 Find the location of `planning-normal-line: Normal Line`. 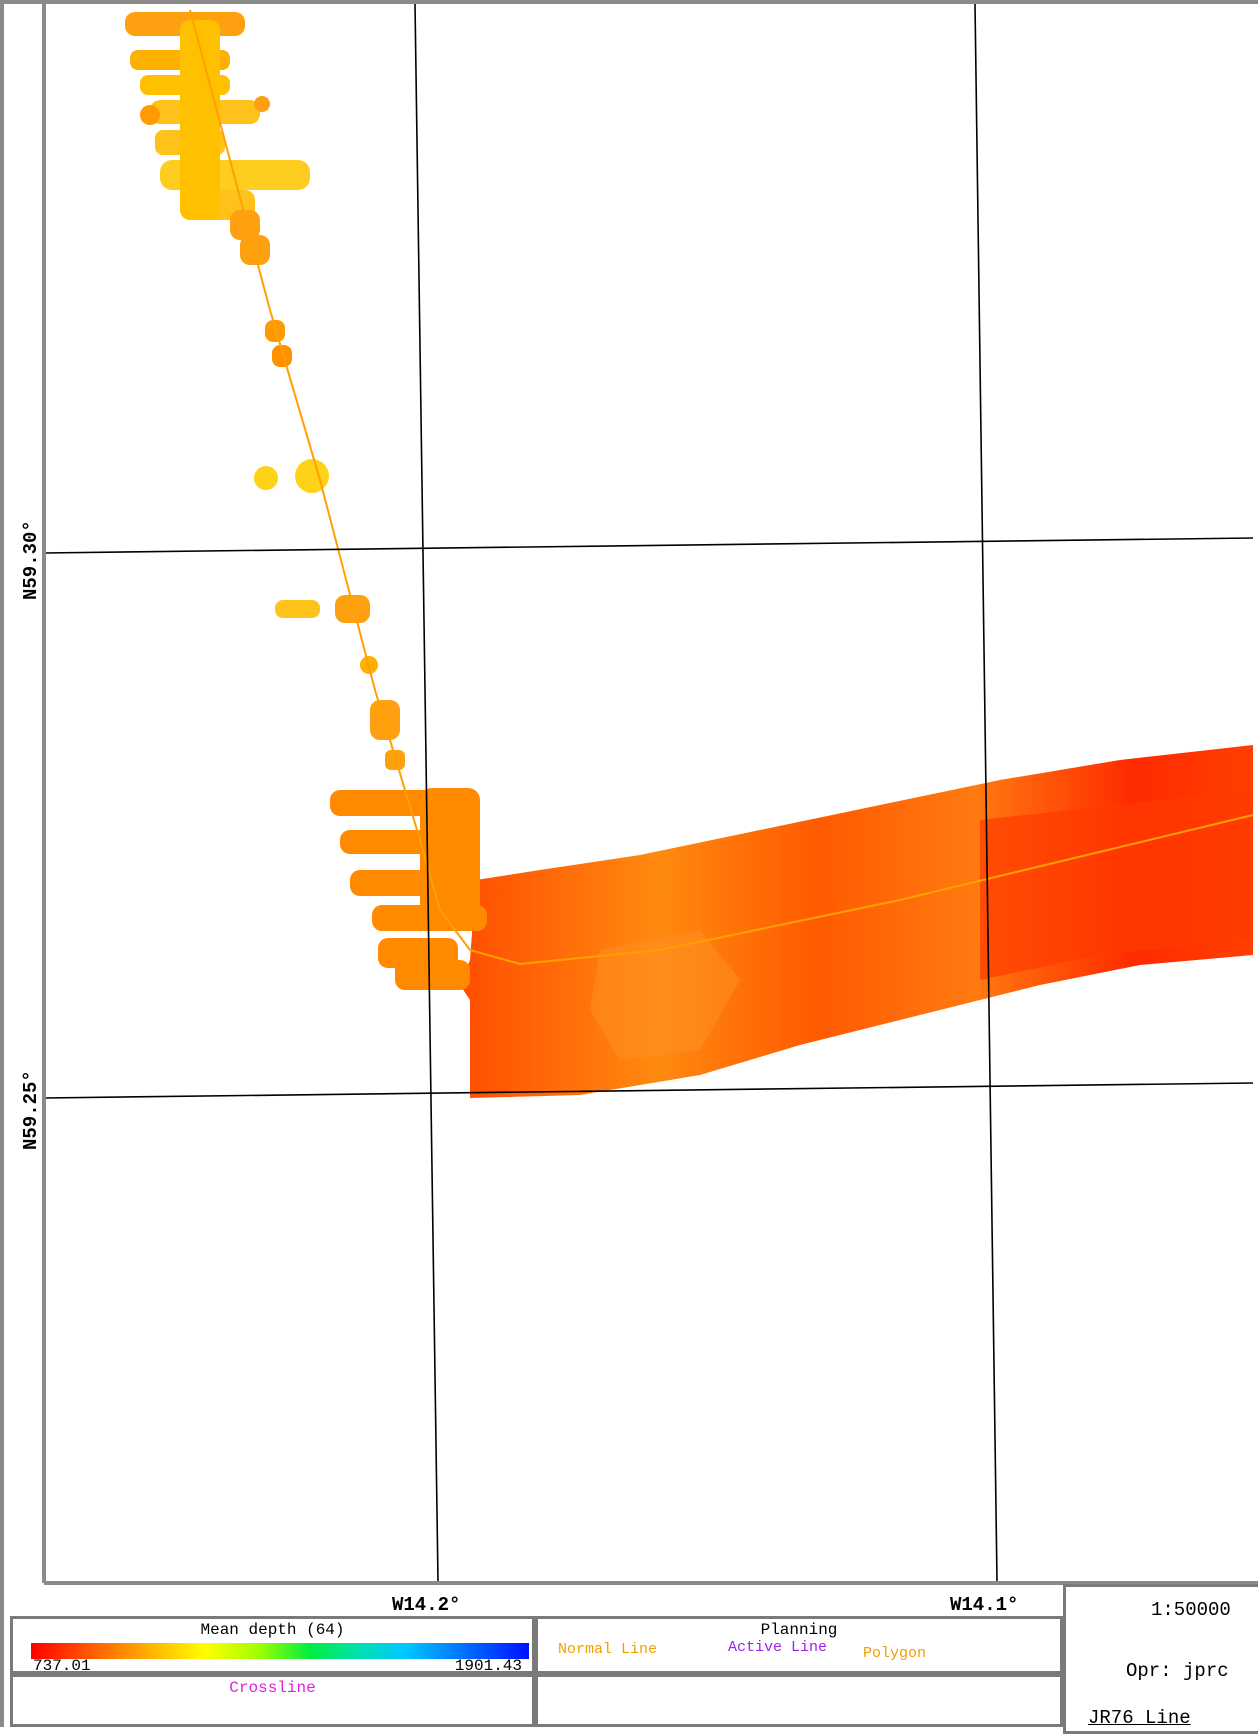

planning-normal-line: Normal Line is located at coordinates (608, 1649).